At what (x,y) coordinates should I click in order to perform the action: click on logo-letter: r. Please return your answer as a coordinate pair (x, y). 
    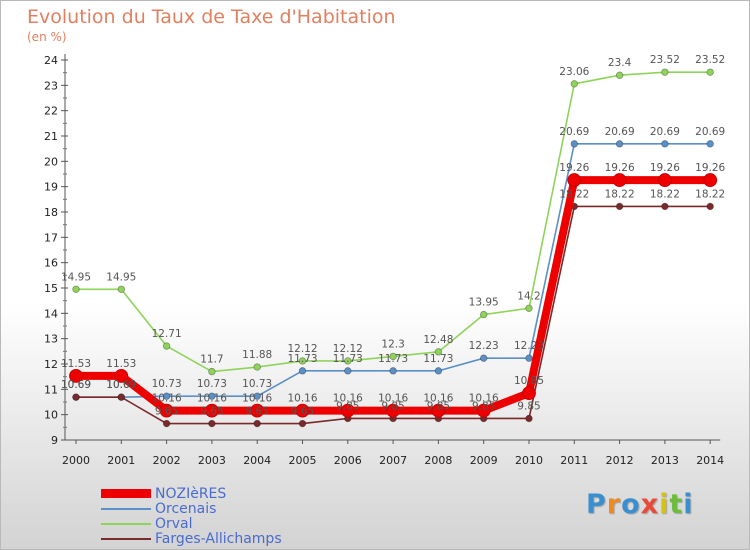
    Looking at the image, I should click on (614, 504).